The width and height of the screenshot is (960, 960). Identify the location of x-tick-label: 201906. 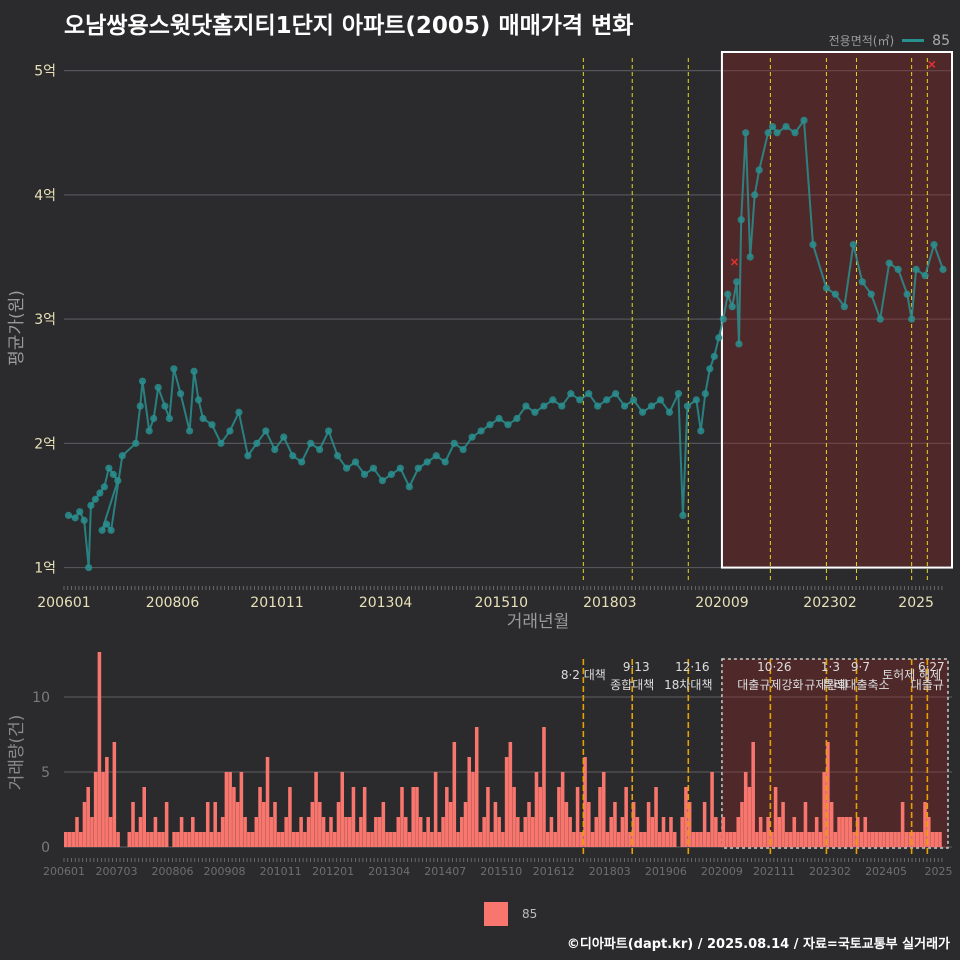
(666, 871).